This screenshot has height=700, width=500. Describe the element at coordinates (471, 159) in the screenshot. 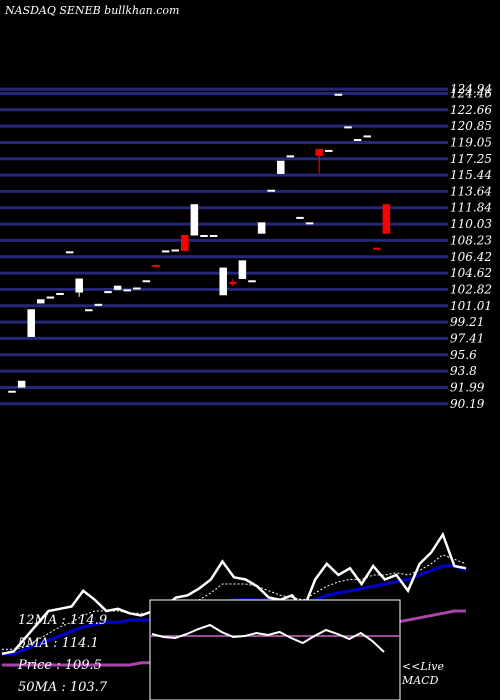

I see `tick-label-5: 117.25` at that location.